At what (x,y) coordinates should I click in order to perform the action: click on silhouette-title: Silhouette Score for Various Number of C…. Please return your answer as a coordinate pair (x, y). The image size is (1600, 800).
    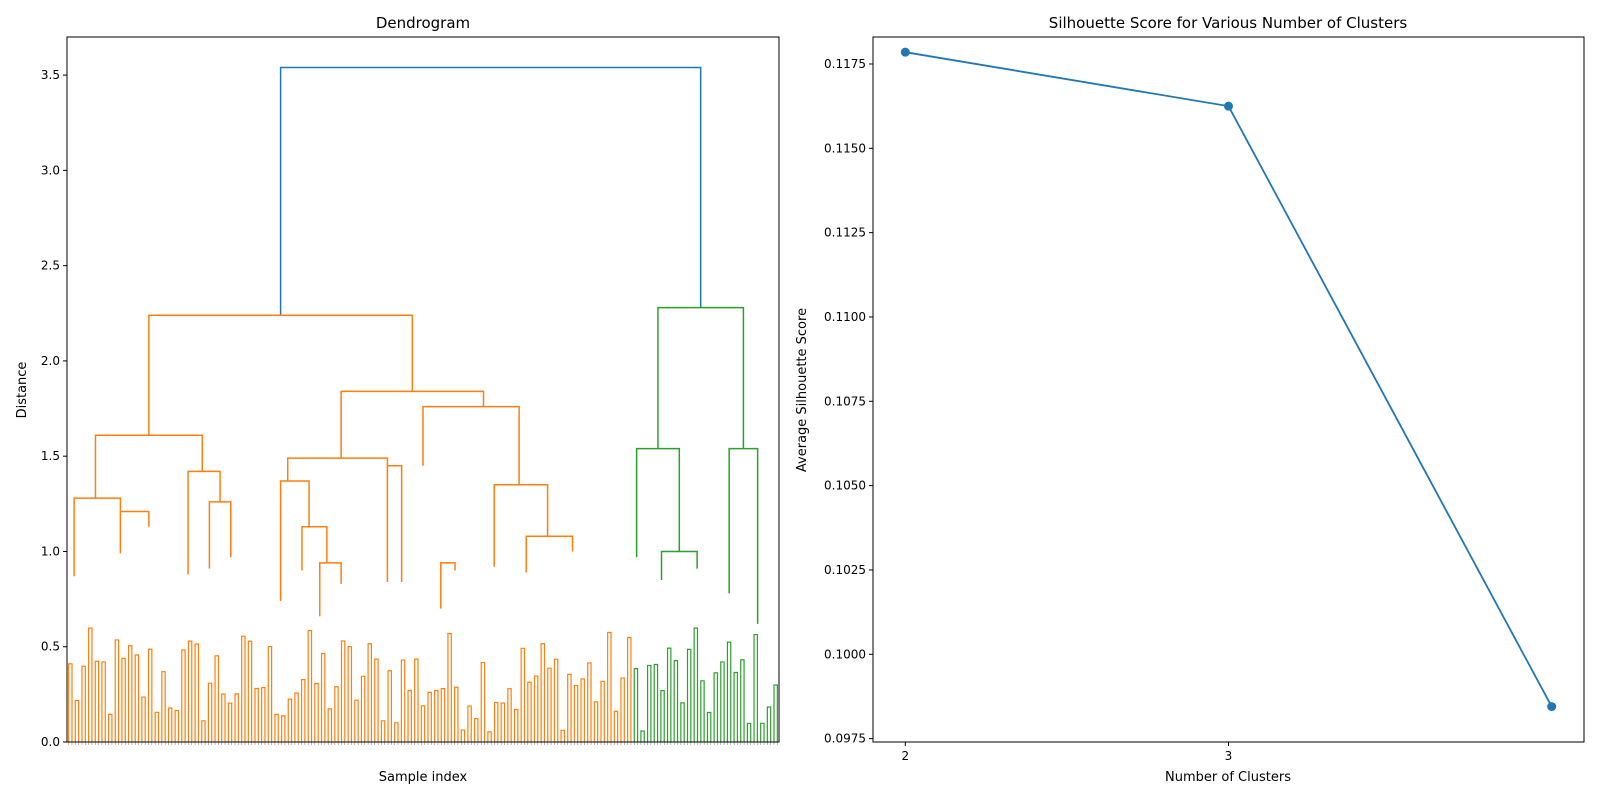
    Looking at the image, I should click on (1228, 23).